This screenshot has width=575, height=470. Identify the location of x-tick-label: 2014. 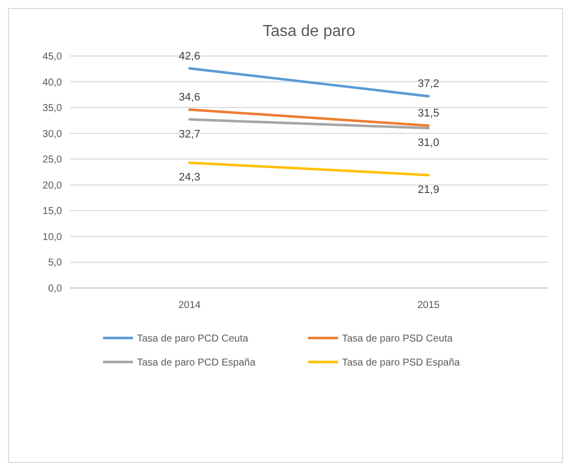
(190, 305).